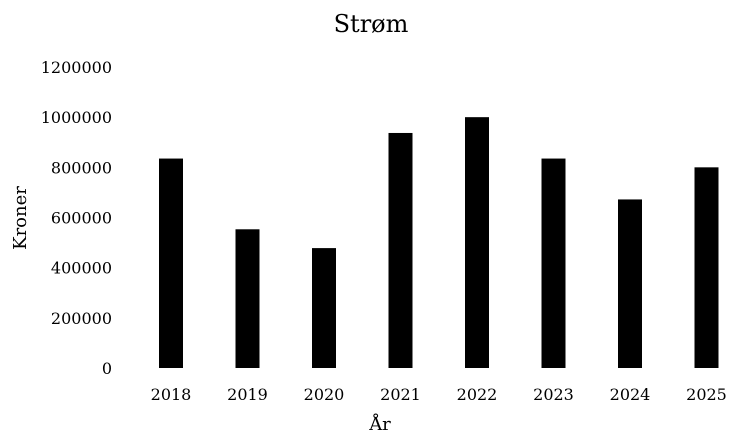 The height and width of the screenshot is (437, 729). What do you see at coordinates (20, 218) in the screenshot?
I see `y-axis-label: Kroner` at bounding box center [20, 218].